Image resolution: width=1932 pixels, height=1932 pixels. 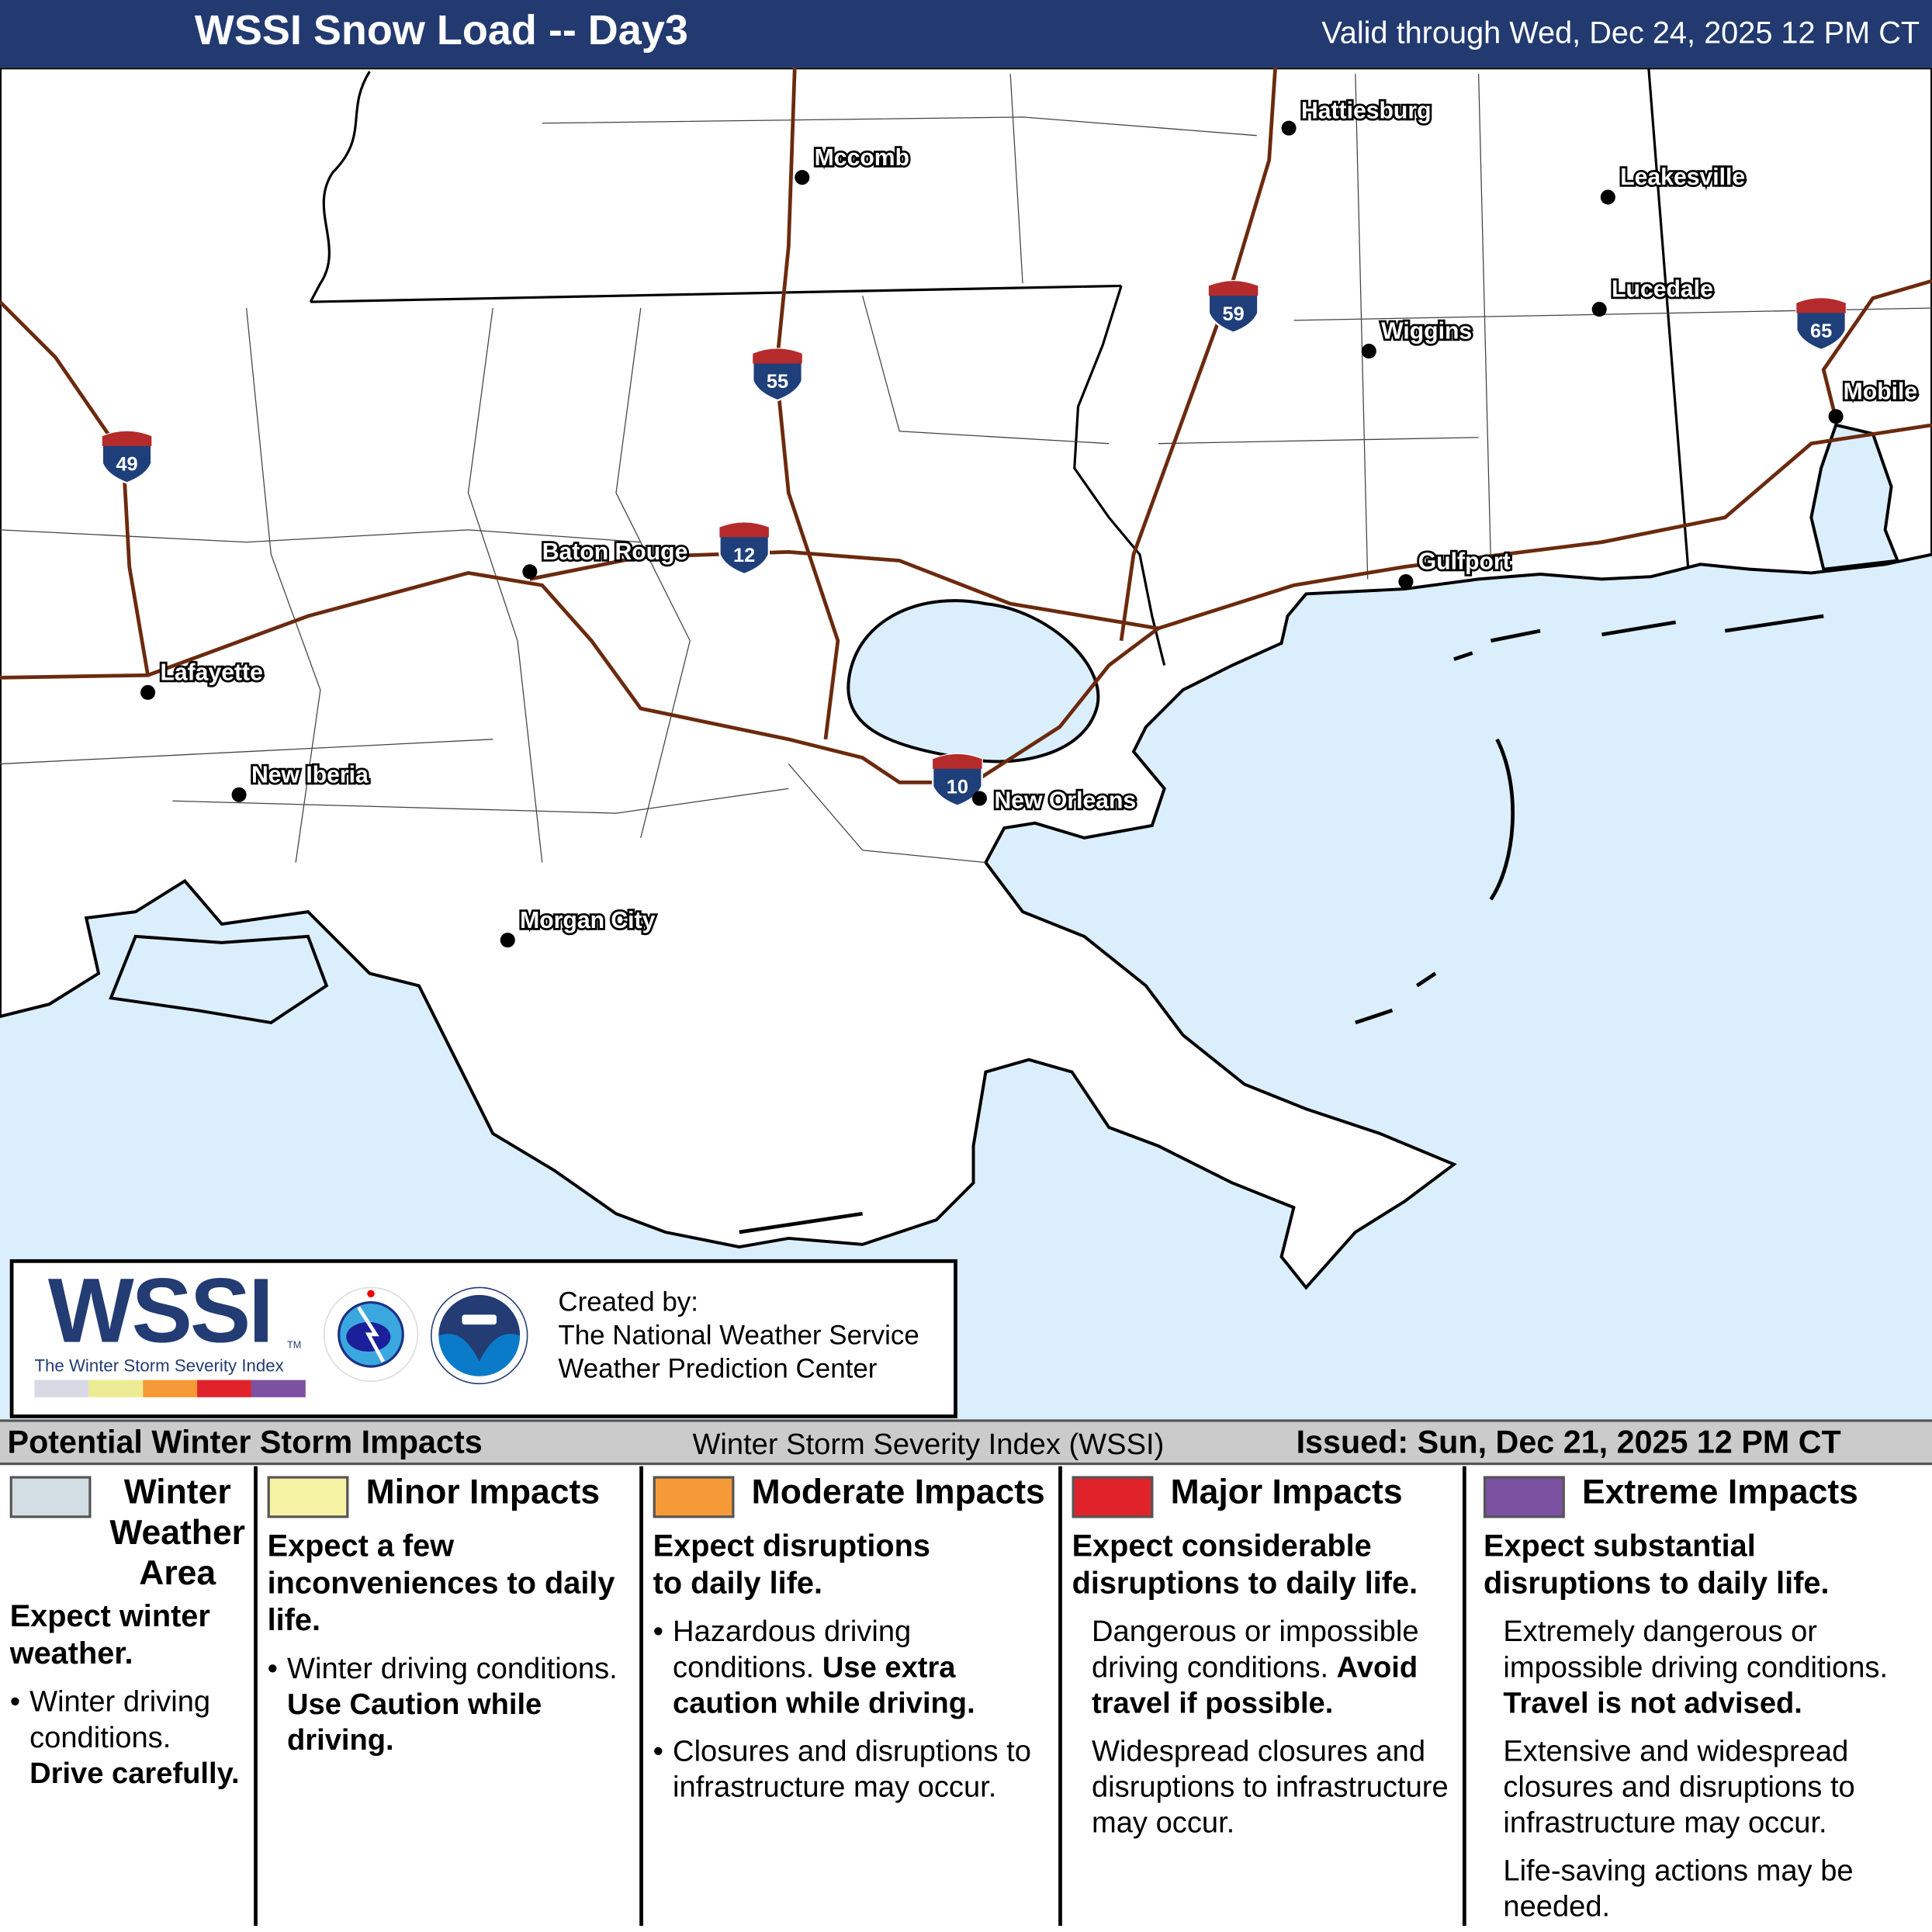 I want to click on city-leakesville: Leakesville, so click(x=1673, y=183).